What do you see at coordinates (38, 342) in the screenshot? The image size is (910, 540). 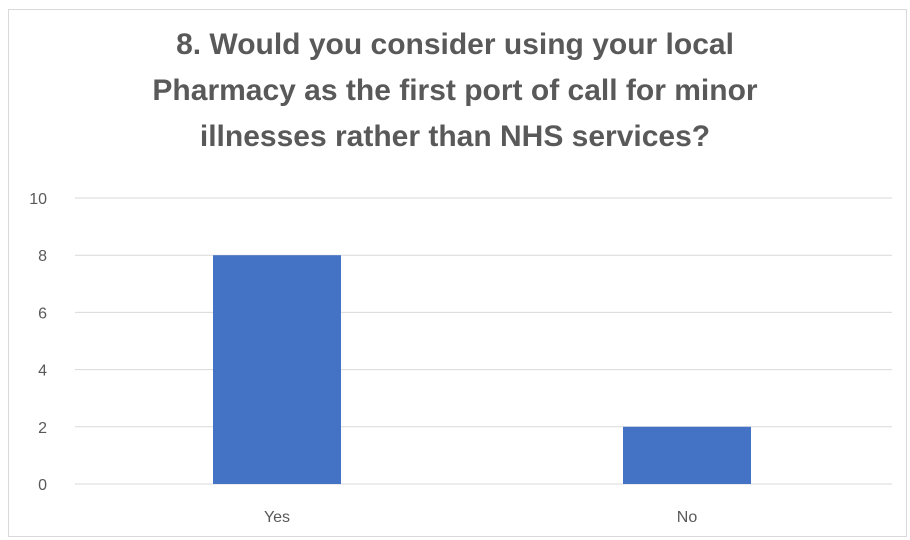 I see `y-axis-tick-labels: 0 2 4 6 8 10` at bounding box center [38, 342].